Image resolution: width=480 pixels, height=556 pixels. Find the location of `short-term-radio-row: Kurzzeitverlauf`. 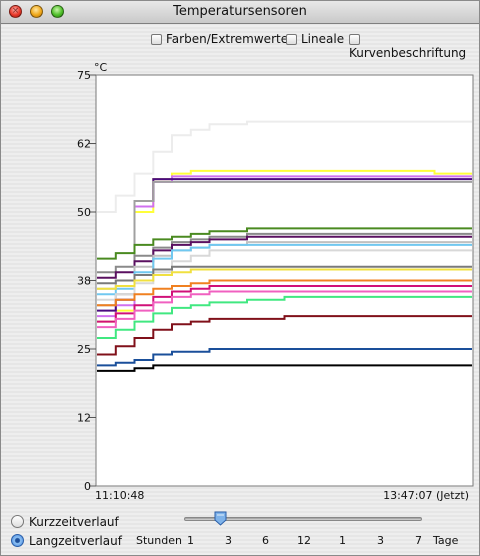

short-term-radio-row: Kurzzeitverlauf is located at coordinates (65, 522).